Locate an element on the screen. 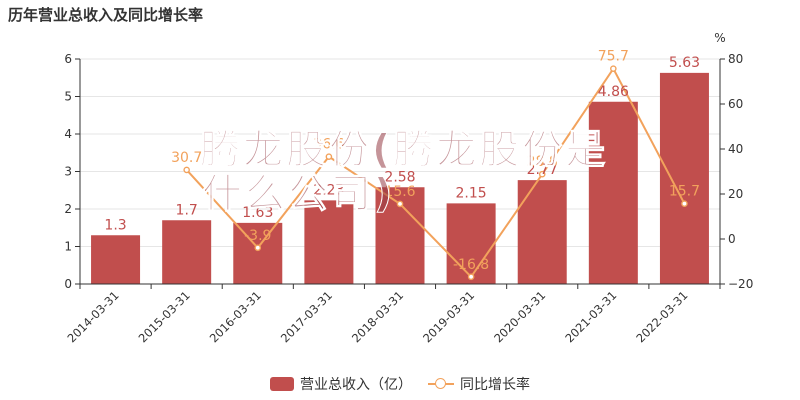 This screenshot has width=800, height=400. x-axis-tick-label: 2022-03-31 is located at coordinates (661, 316).